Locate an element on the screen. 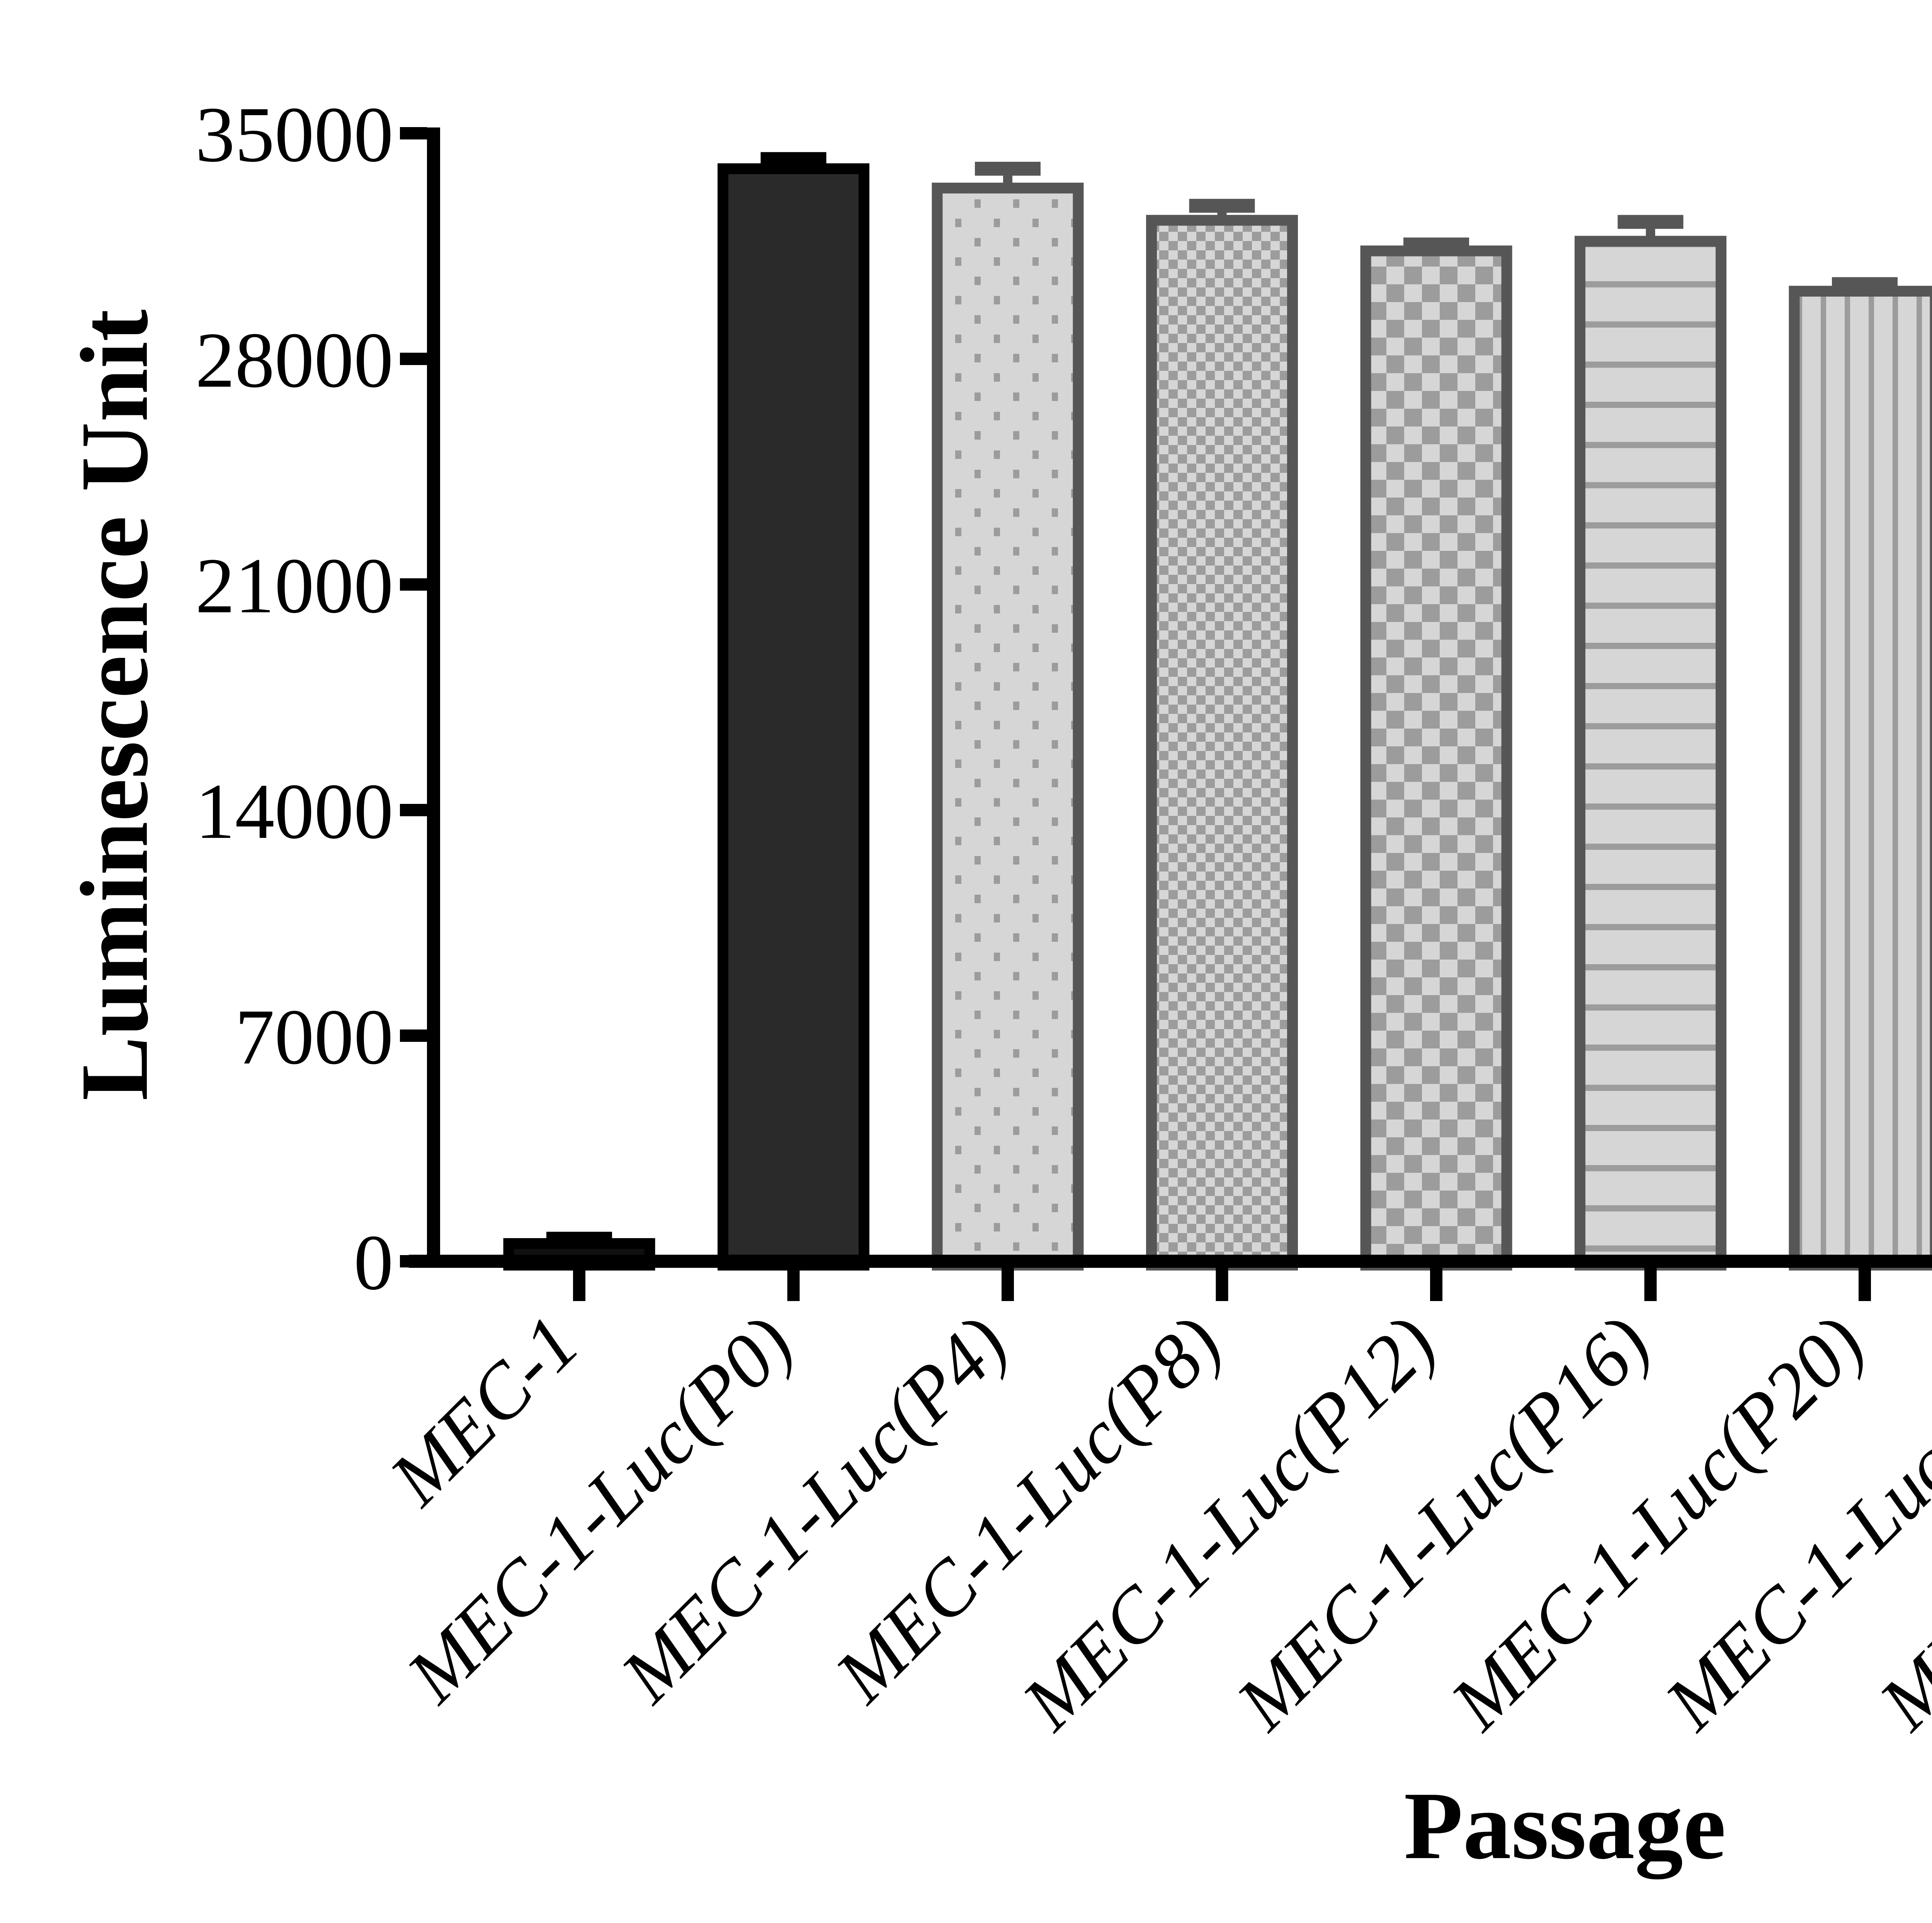 Image resolution: width=1932 pixels, height=1923 pixels. y-tick-label: 21000 is located at coordinates (295, 586).